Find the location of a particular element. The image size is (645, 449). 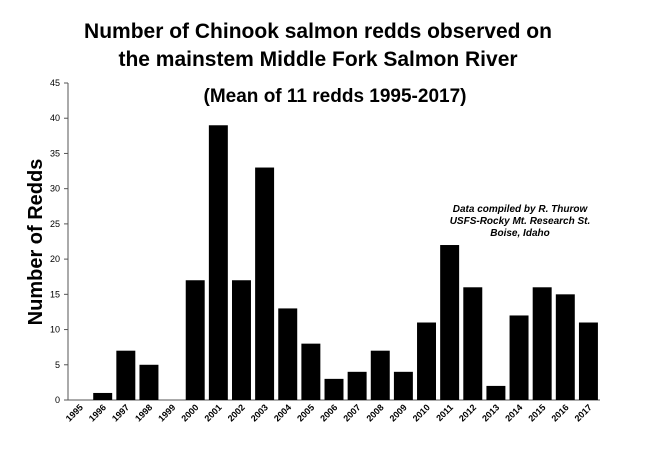

y-tick-label: 15 is located at coordinates (55, 294).